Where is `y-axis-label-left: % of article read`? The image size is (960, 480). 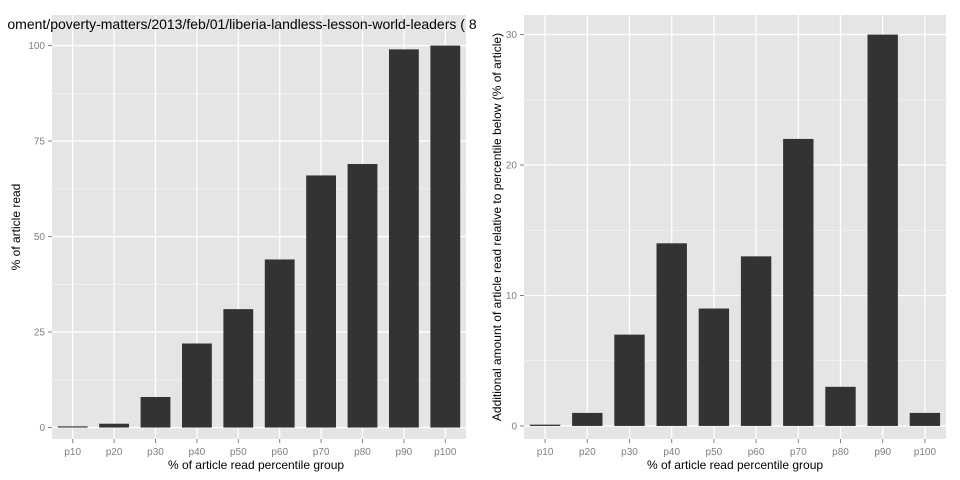 y-axis-label-left: % of article read is located at coordinates (16, 227).